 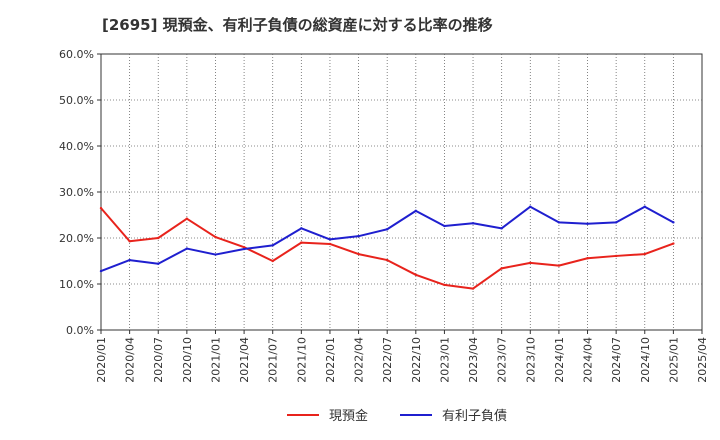 What do you see at coordinates (359, 360) in the screenshot?
I see `x-tick-label: 2022/04` at bounding box center [359, 360].